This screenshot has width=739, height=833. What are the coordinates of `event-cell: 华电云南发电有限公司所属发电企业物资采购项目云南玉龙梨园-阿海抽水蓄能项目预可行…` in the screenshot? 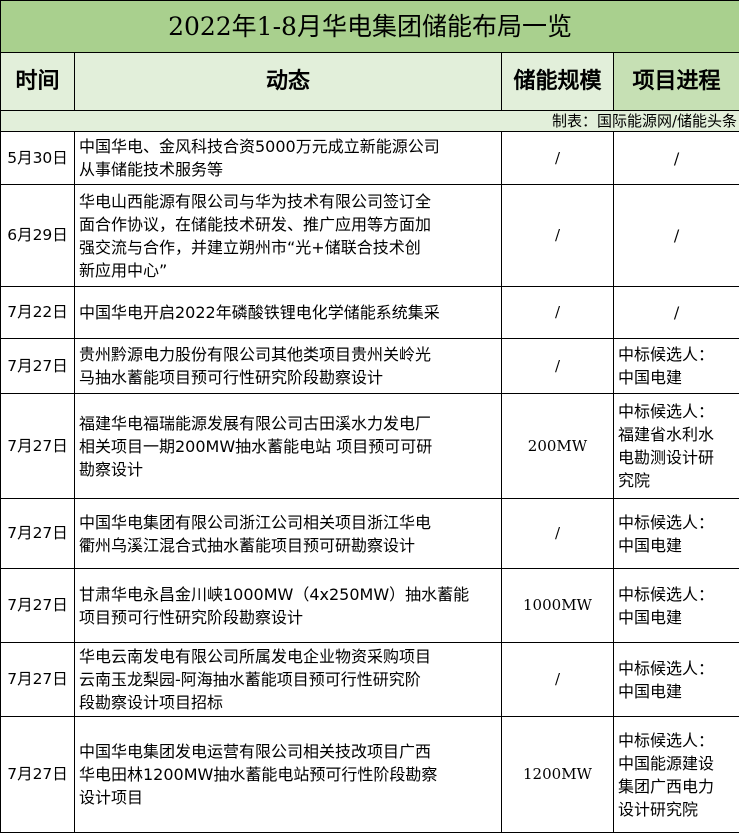 It's located at (288, 680).